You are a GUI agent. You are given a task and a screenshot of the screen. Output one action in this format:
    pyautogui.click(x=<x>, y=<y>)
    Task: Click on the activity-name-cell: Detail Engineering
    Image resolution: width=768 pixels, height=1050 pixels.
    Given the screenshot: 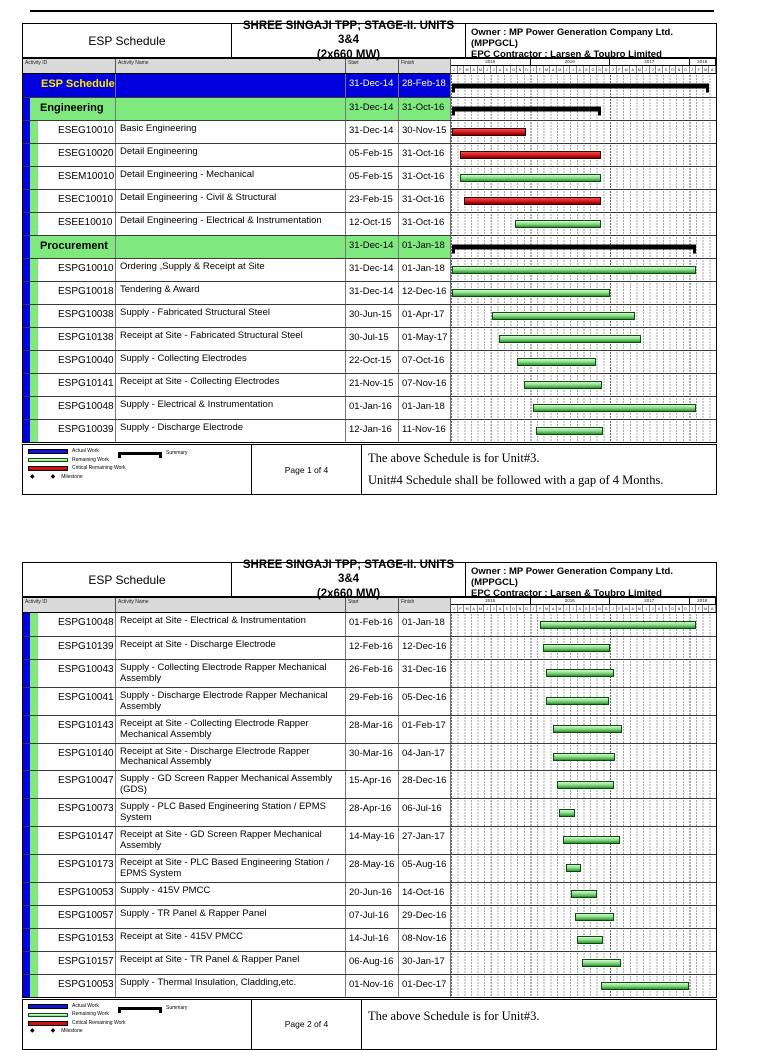 What is the action you would take?
    pyautogui.click(x=231, y=155)
    